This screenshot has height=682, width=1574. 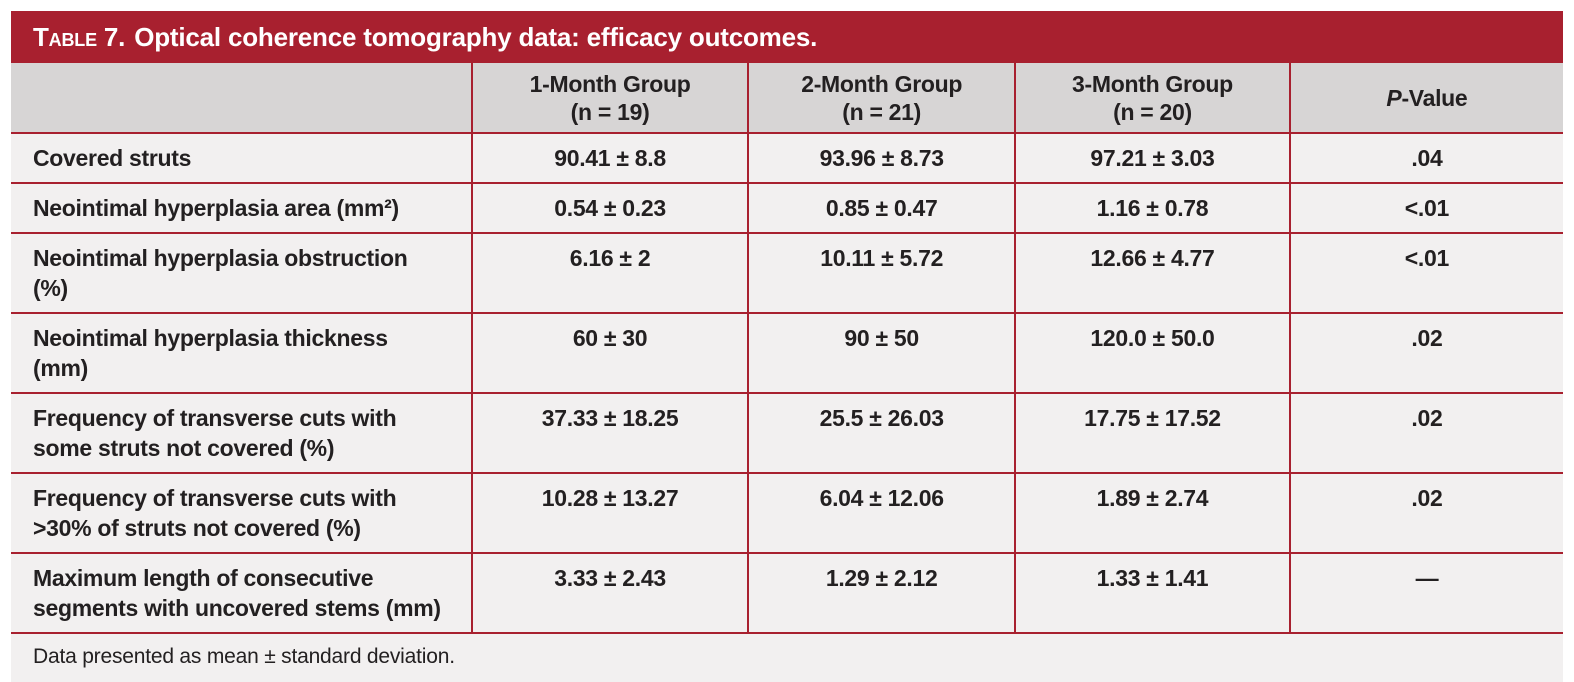 I want to click on value-cell: 1.89 ± 2.74, so click(x=1152, y=513).